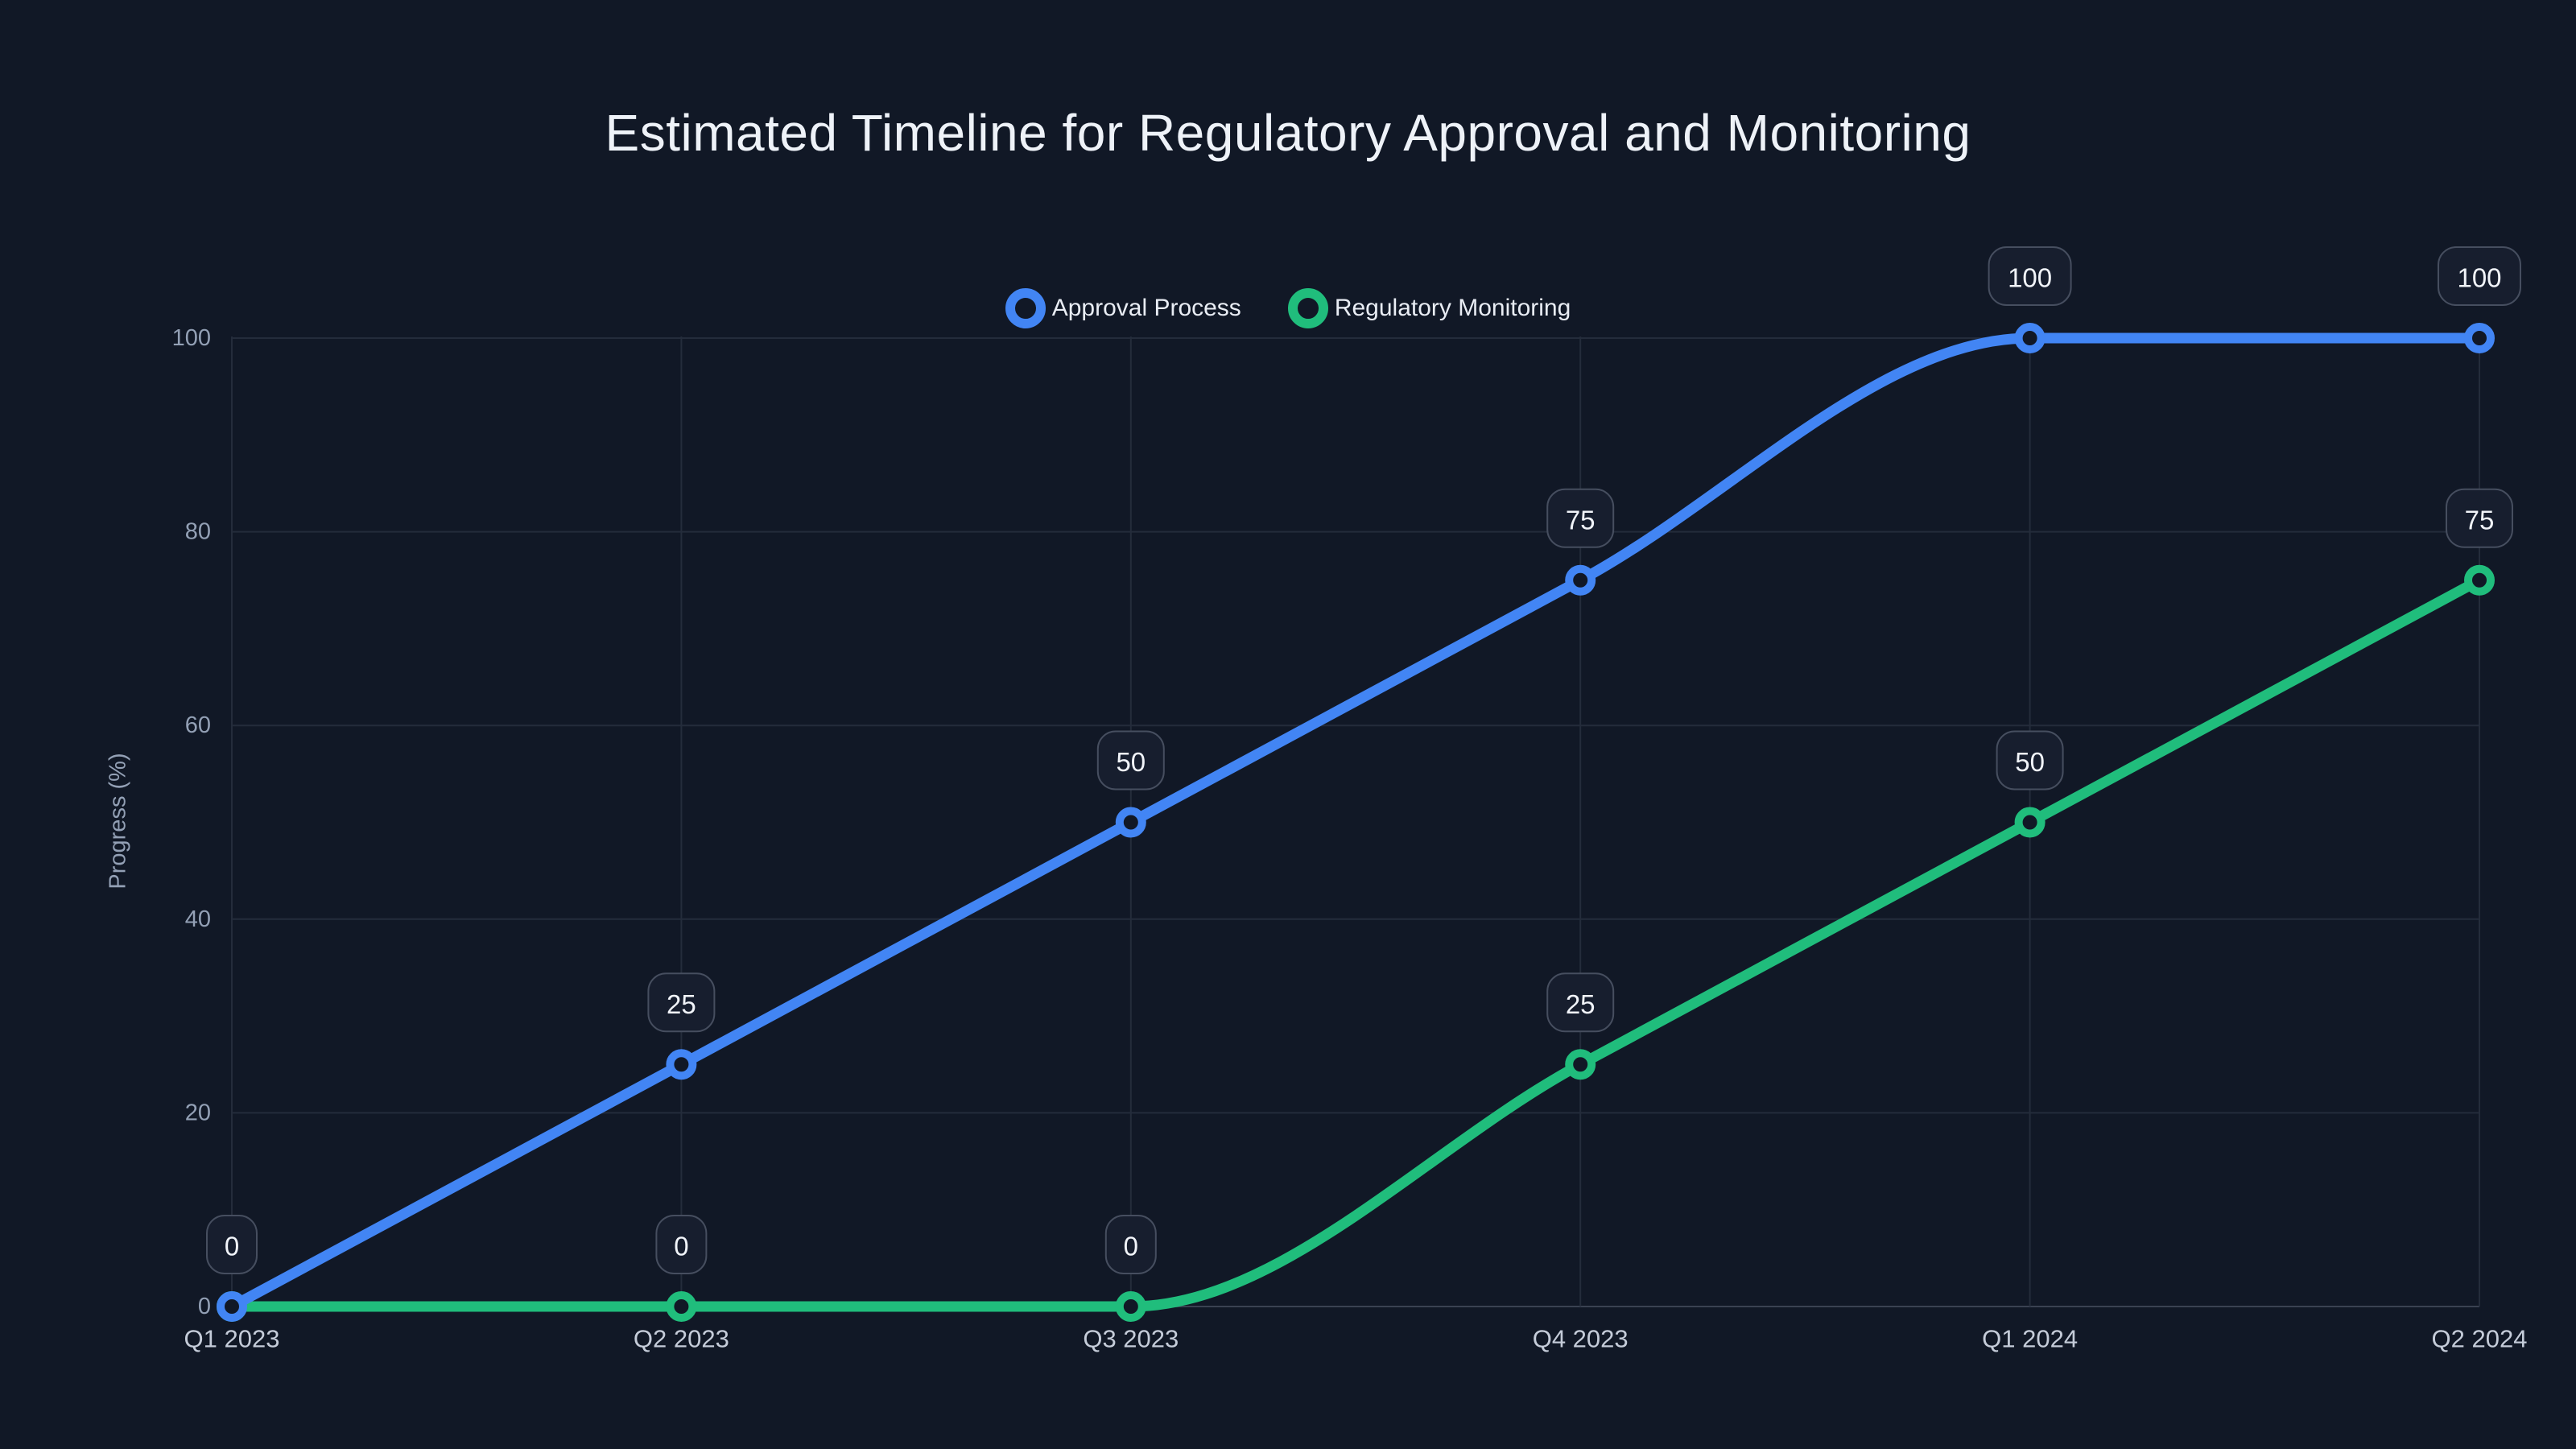 Image resolution: width=2576 pixels, height=1449 pixels. I want to click on x-tick-label: Q1 2023, so click(232, 1339).